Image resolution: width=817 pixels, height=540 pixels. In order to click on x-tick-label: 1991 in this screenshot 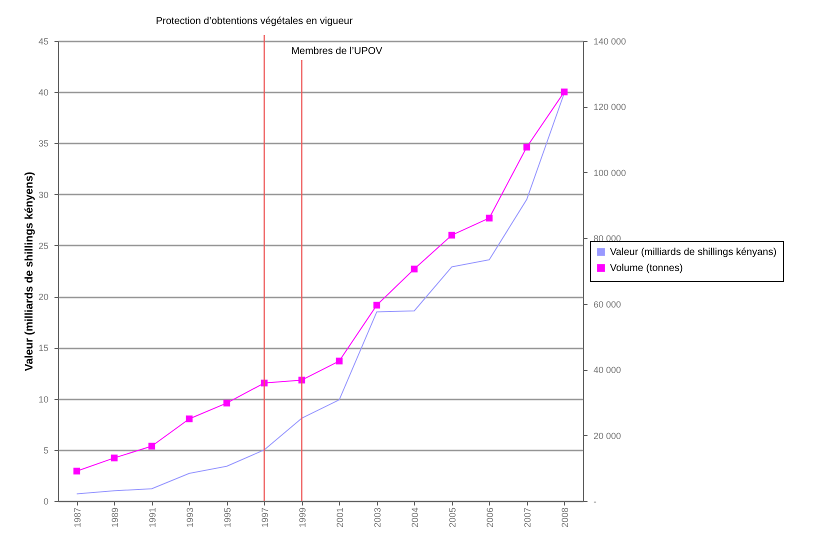, I will do `click(152, 518)`.